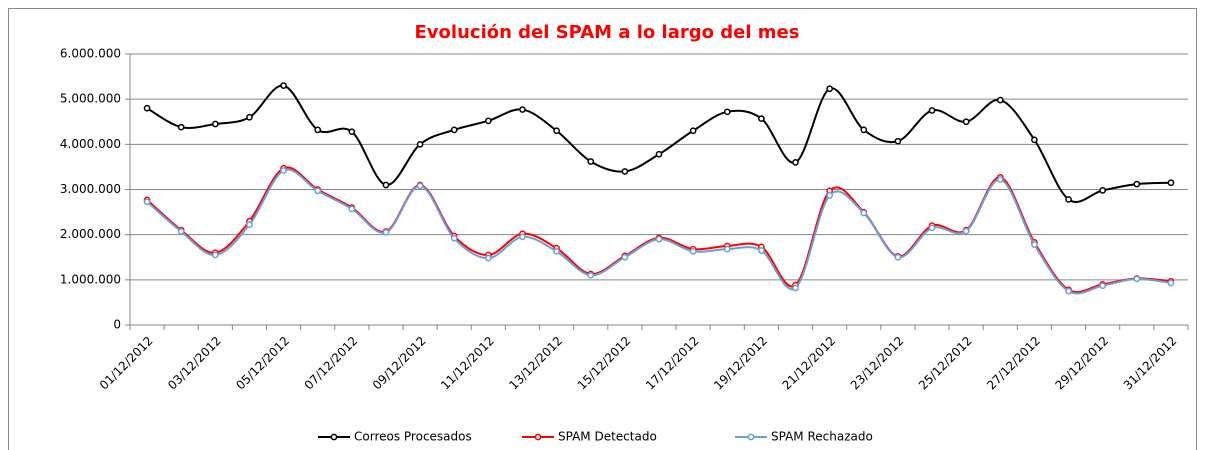  I want to click on legend-label: SPAM Rechazado, so click(822, 437).